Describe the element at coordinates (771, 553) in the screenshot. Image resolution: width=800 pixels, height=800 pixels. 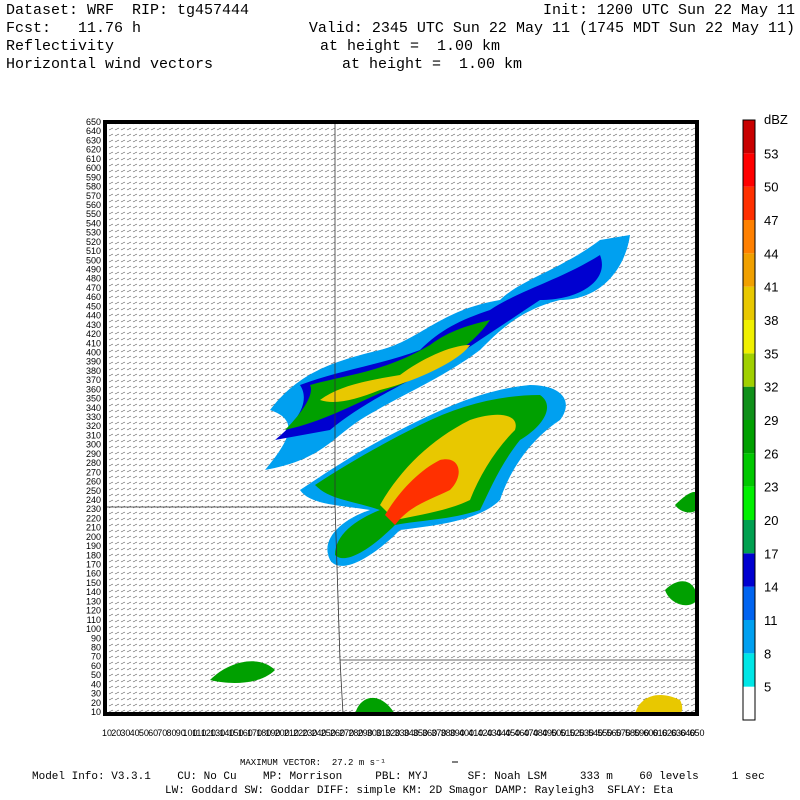
I see `colorbar-label: 17` at that location.